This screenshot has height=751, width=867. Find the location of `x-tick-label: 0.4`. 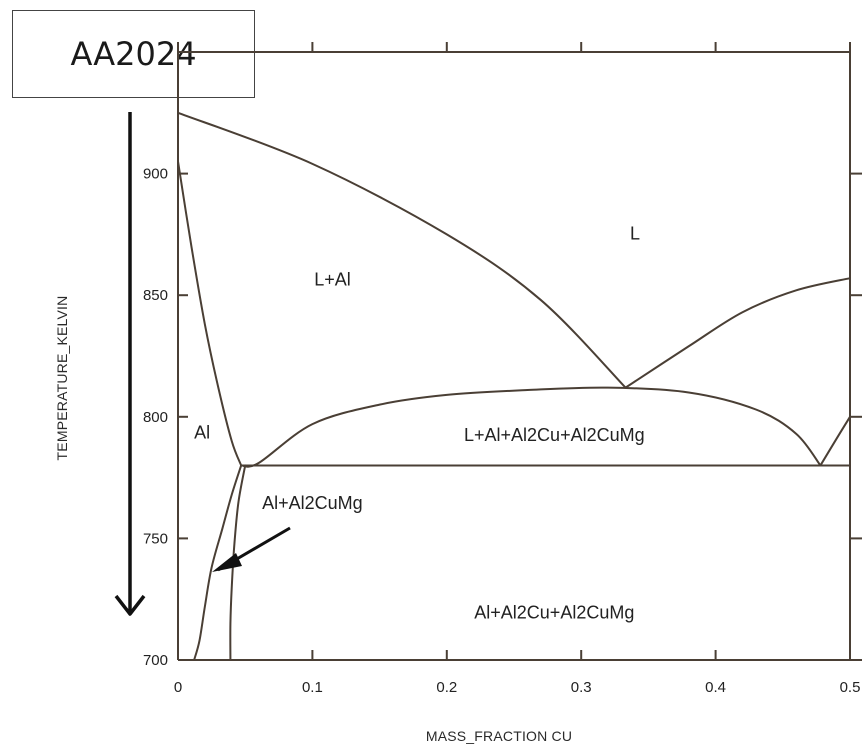

x-tick-label: 0.4 is located at coordinates (715, 687).